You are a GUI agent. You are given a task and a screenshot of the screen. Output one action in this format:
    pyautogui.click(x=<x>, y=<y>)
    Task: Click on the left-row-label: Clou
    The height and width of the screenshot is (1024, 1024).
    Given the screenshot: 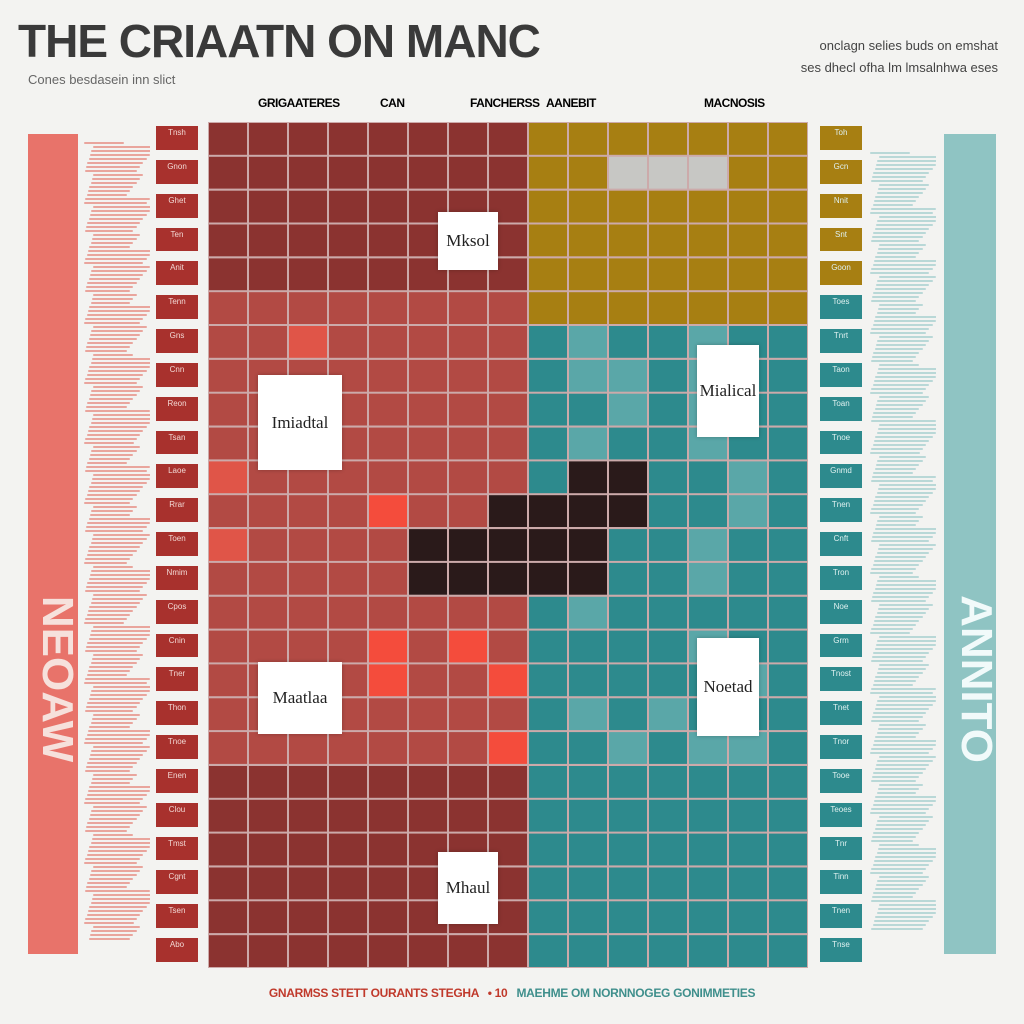 What is the action you would take?
    pyautogui.click(x=177, y=814)
    